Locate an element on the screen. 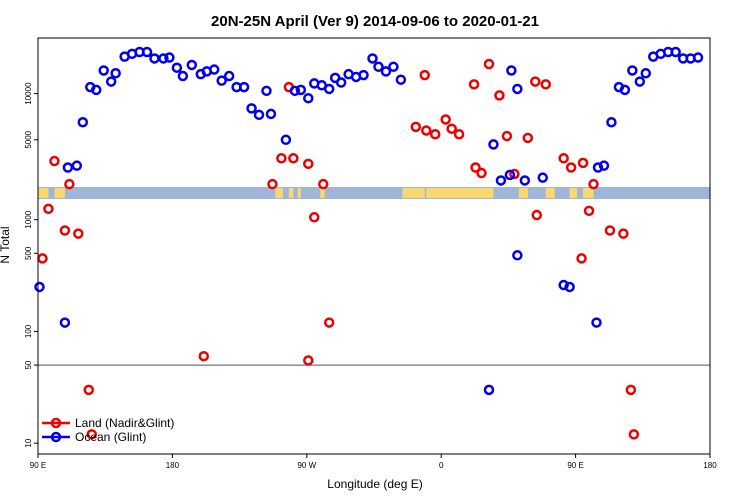  y-axis-ticks: 10 50 100 500 1000 5000 10000 is located at coordinates (31, 265).